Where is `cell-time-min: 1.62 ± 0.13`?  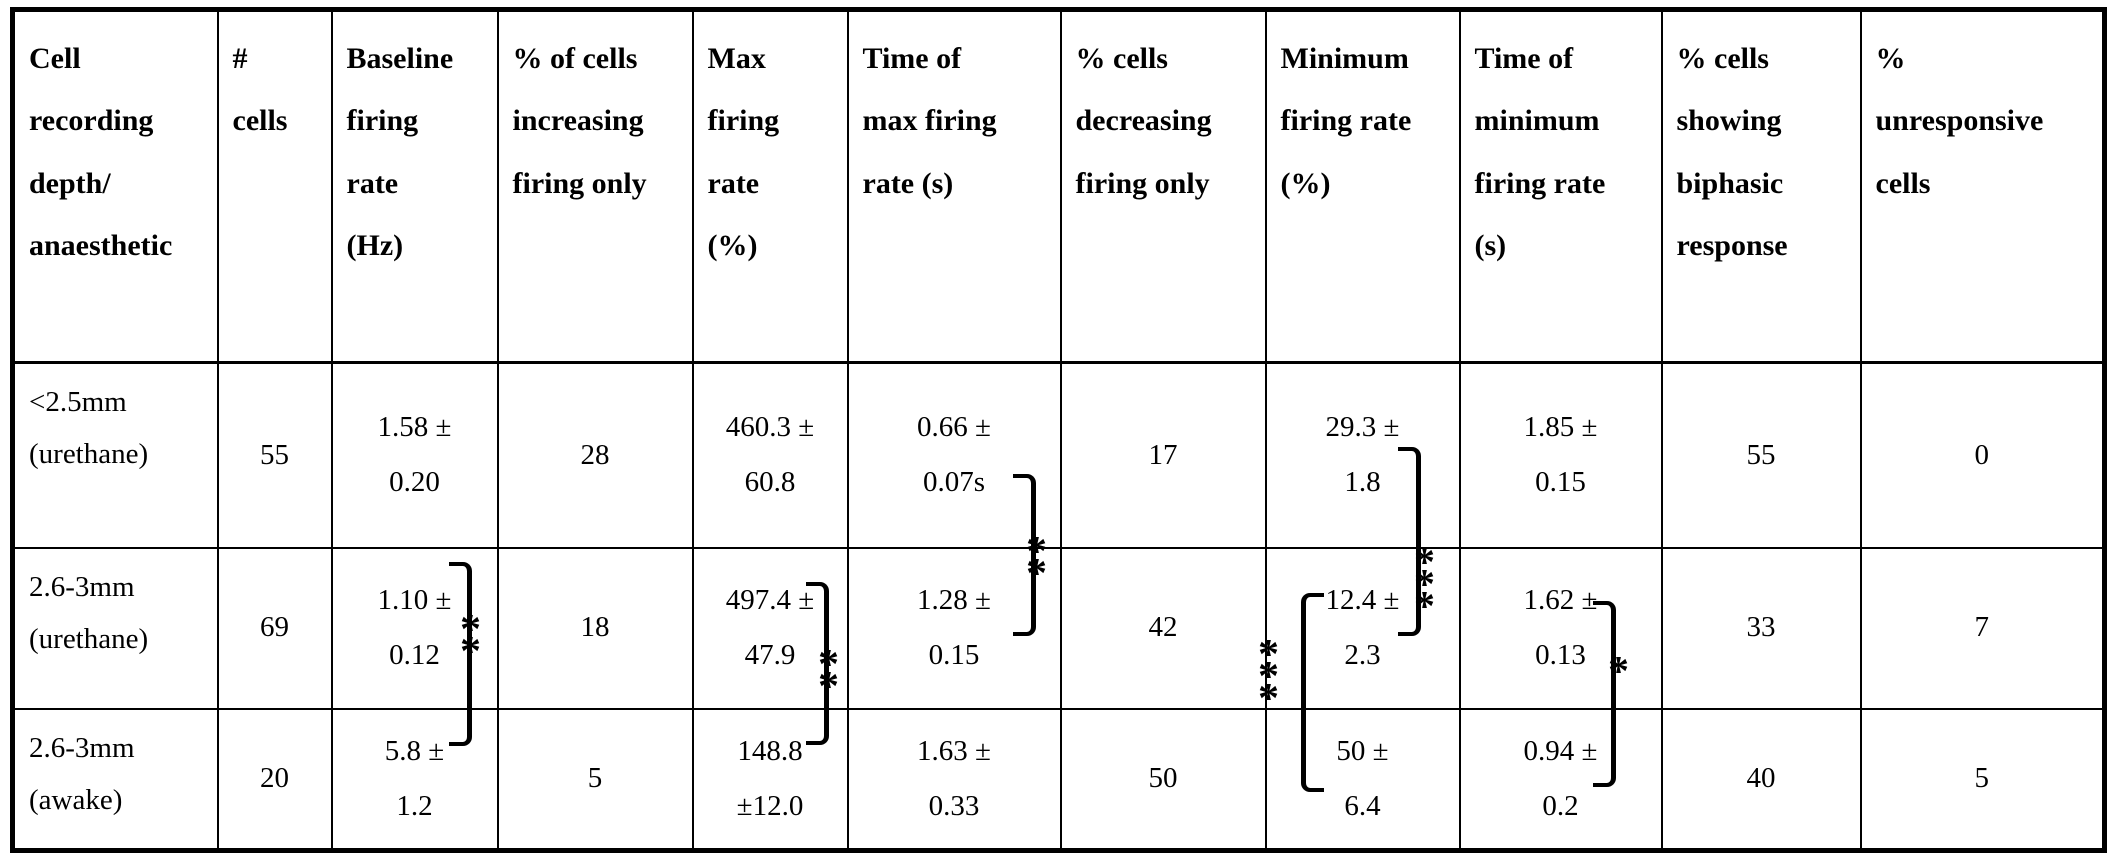 cell-time-min: 1.62 ± 0.13 is located at coordinates (1560, 628).